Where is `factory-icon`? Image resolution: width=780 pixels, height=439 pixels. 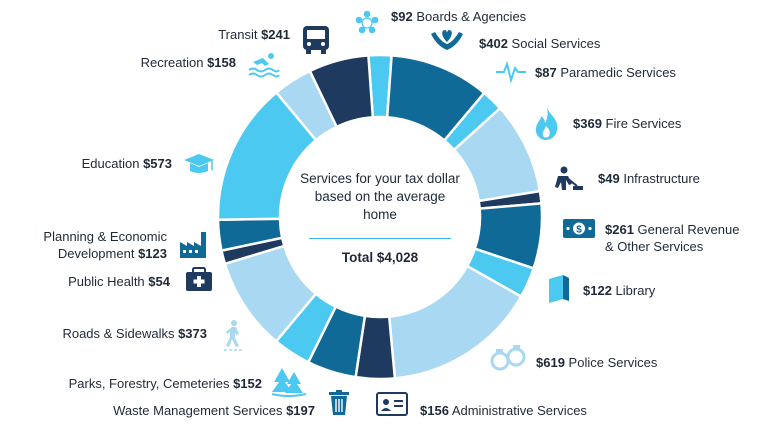
factory-icon is located at coordinates (193, 245).